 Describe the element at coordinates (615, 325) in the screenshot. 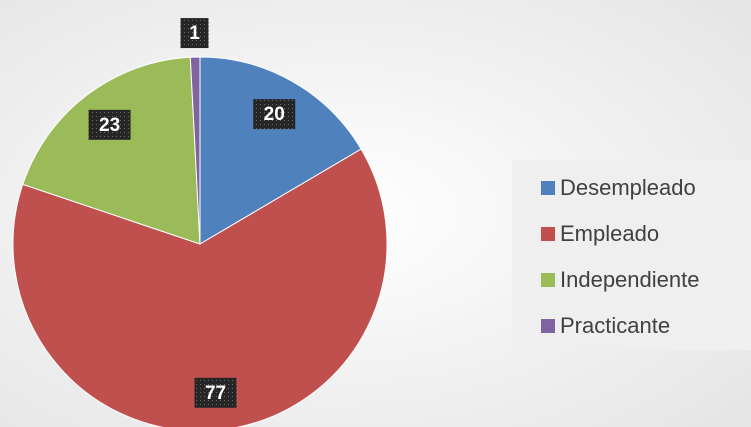

I see `legend-label: Practicante` at that location.